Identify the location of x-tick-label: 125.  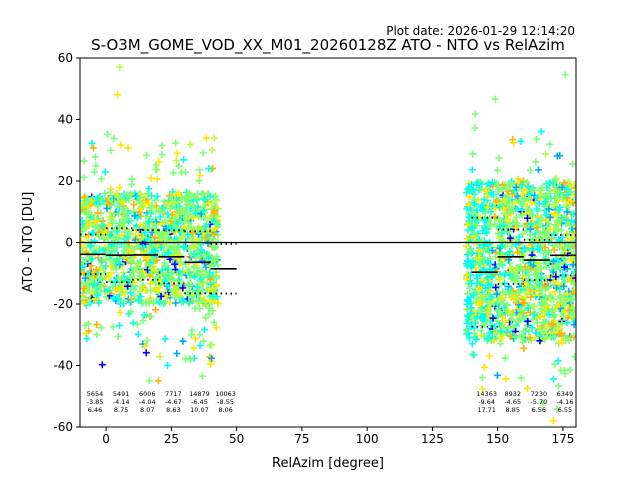
(432, 439).